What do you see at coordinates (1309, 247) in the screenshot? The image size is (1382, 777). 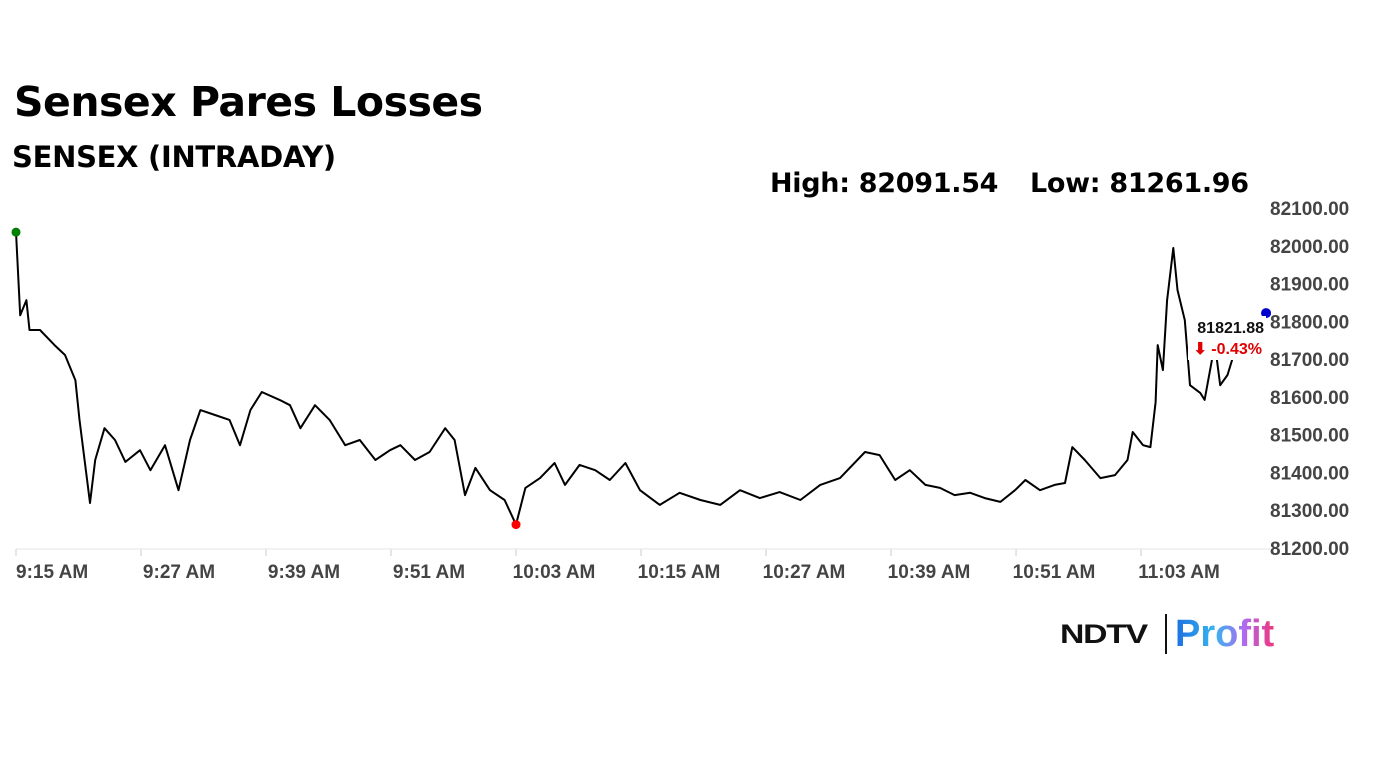 I see `y-tick-label: 82000.00` at bounding box center [1309, 247].